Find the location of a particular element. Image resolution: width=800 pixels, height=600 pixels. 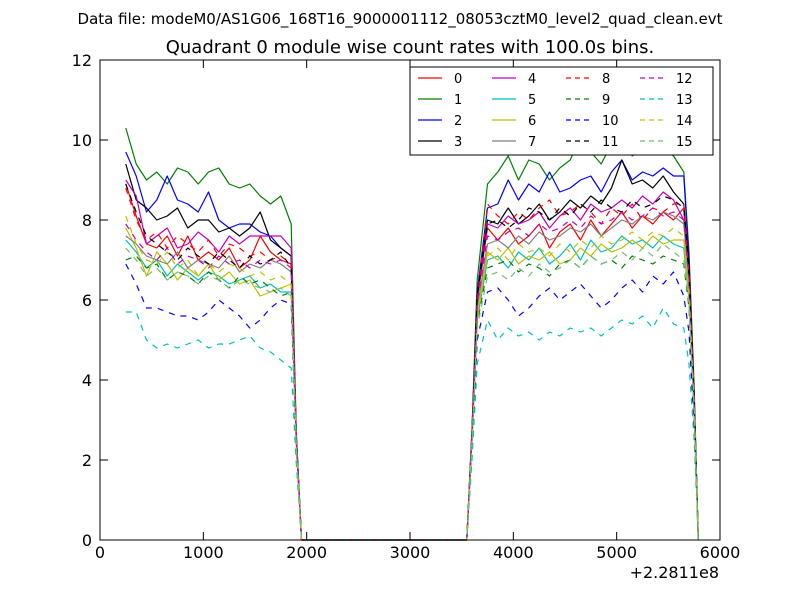

y-tick-label: 10 is located at coordinates (82, 140).